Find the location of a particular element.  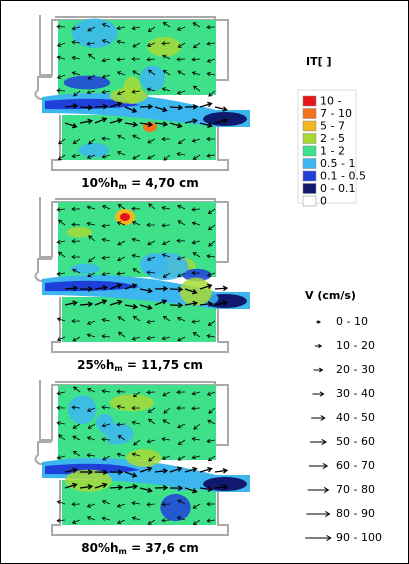

v-label: 20 - 30 is located at coordinates (355, 369).